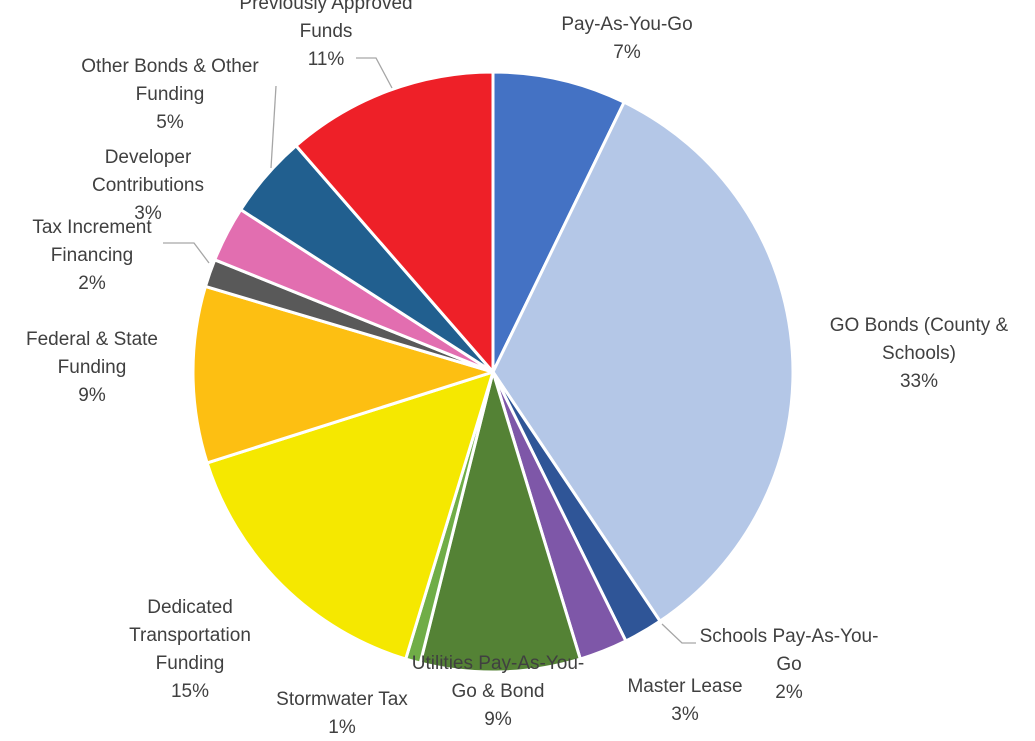 This screenshot has width=1035, height=741. I want to click on label-line: Go & Bond, so click(498, 691).